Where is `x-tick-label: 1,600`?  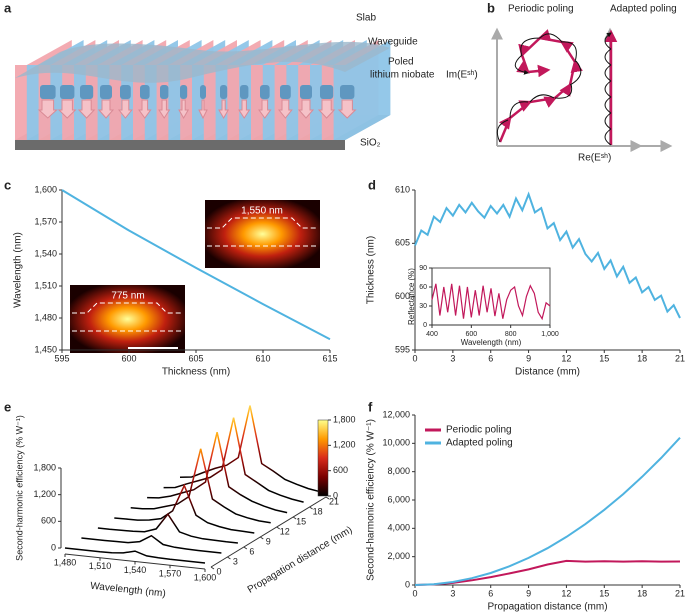
x-tick-label: 1,600 is located at coordinates (205, 577).